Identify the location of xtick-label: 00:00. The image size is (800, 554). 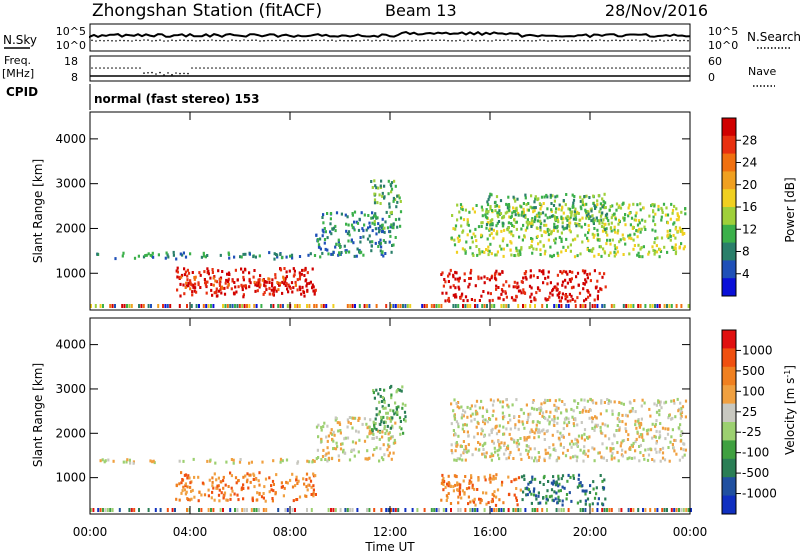
(690, 532).